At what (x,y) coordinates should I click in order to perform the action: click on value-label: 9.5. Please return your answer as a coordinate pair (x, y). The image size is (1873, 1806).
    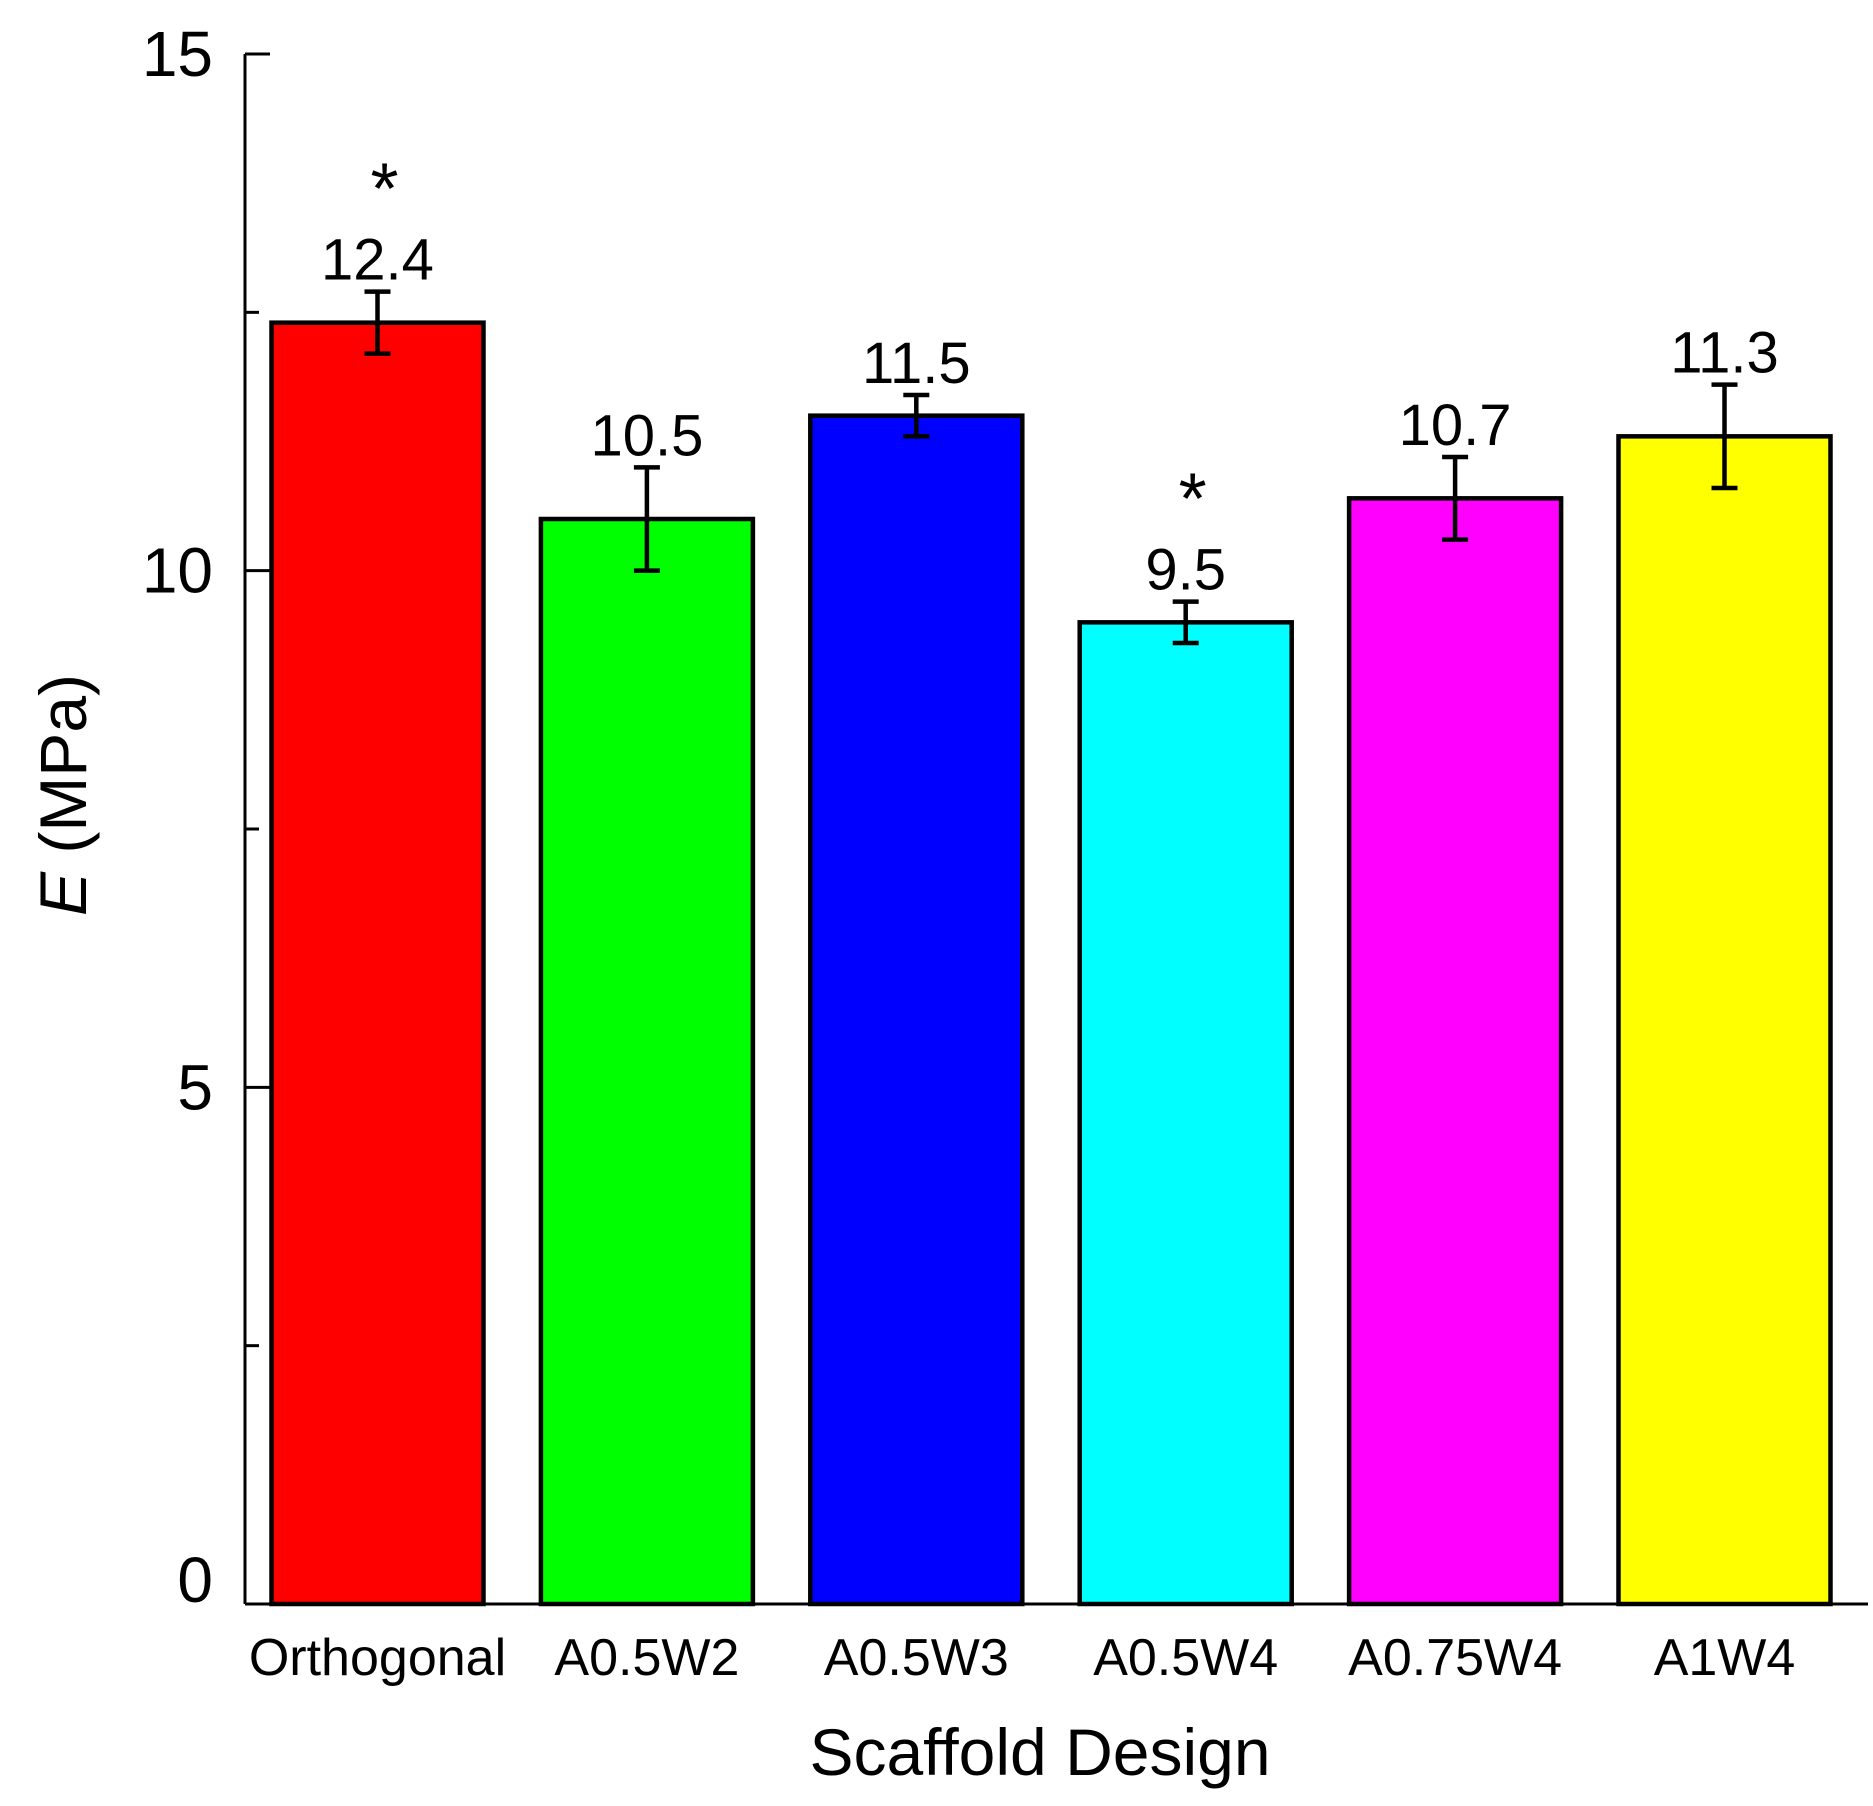
    Looking at the image, I should click on (1185, 570).